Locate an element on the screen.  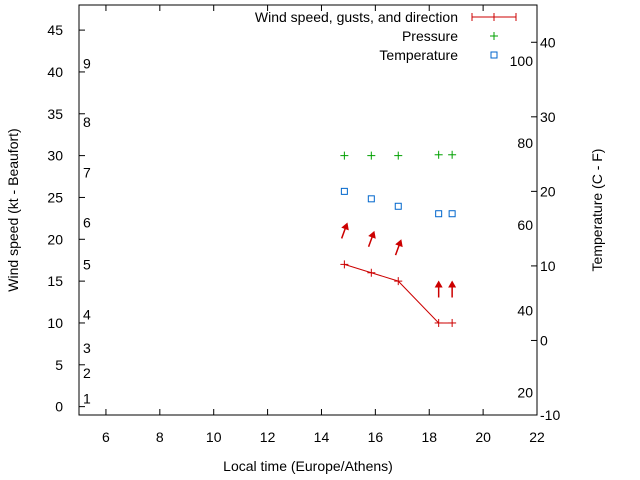
beaufort-label: 9 is located at coordinates (87, 64).